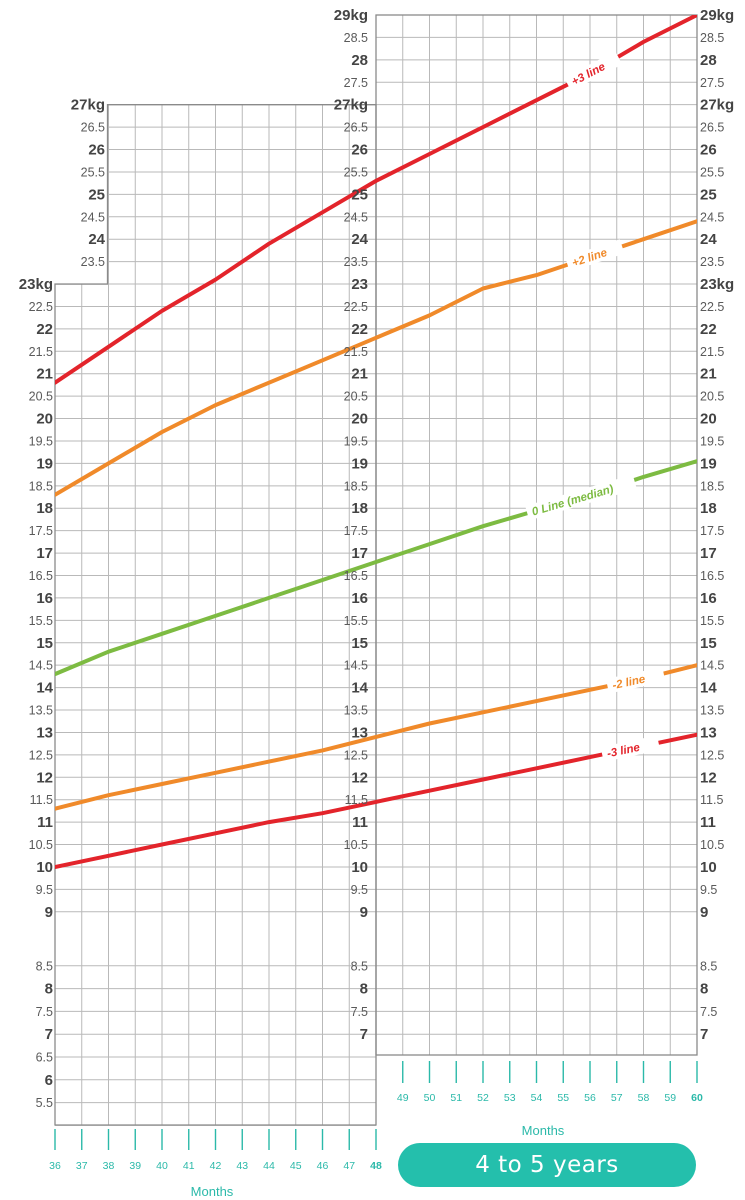 The height and width of the screenshot is (1200, 745). Describe the element at coordinates (697, 1098) in the screenshot. I see `x-tick-label: 60` at that location.